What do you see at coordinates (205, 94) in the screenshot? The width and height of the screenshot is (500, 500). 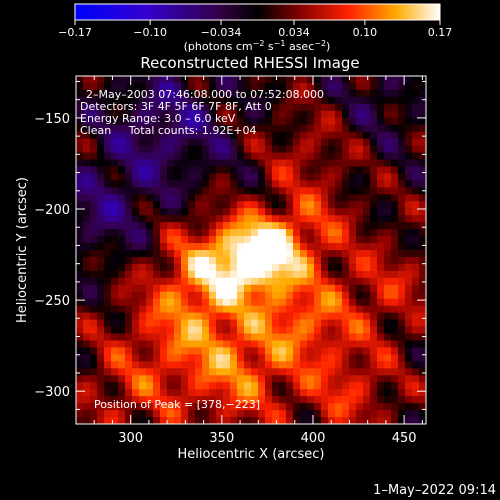 I see `annotation-time-range: 2–May–2003 07:46:08.000 to 07:52:08.000` at bounding box center [205, 94].